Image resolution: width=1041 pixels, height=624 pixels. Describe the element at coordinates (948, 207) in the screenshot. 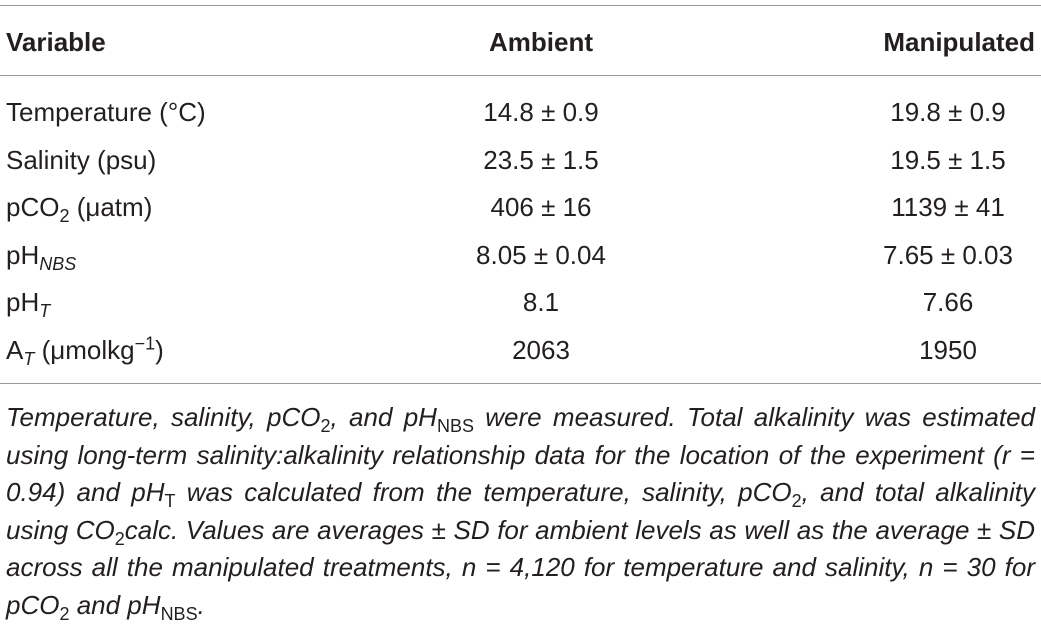

I see `cell: 1139 ± 41` at that location.